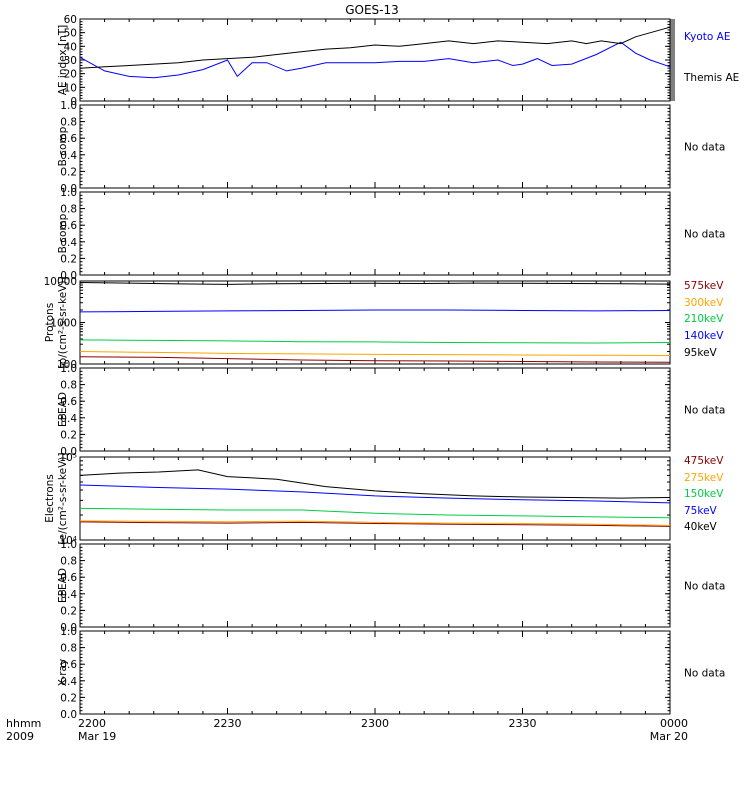 This screenshot has height=800, width=750. I want to click on y-tick-label: 50, so click(70, 34).